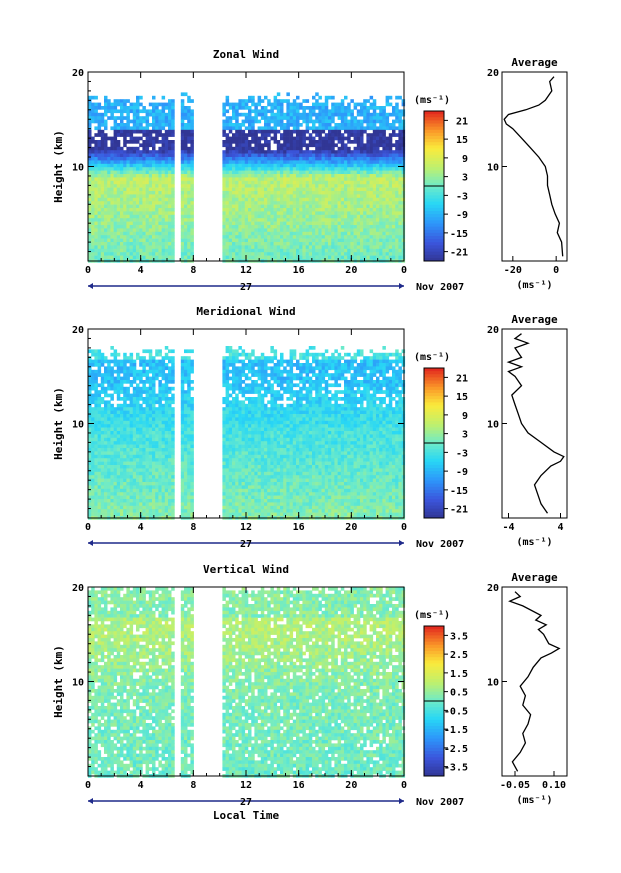  Describe the element at coordinates (465, 416) in the screenshot. I see `colorbar-tick-label: 9` at that location.